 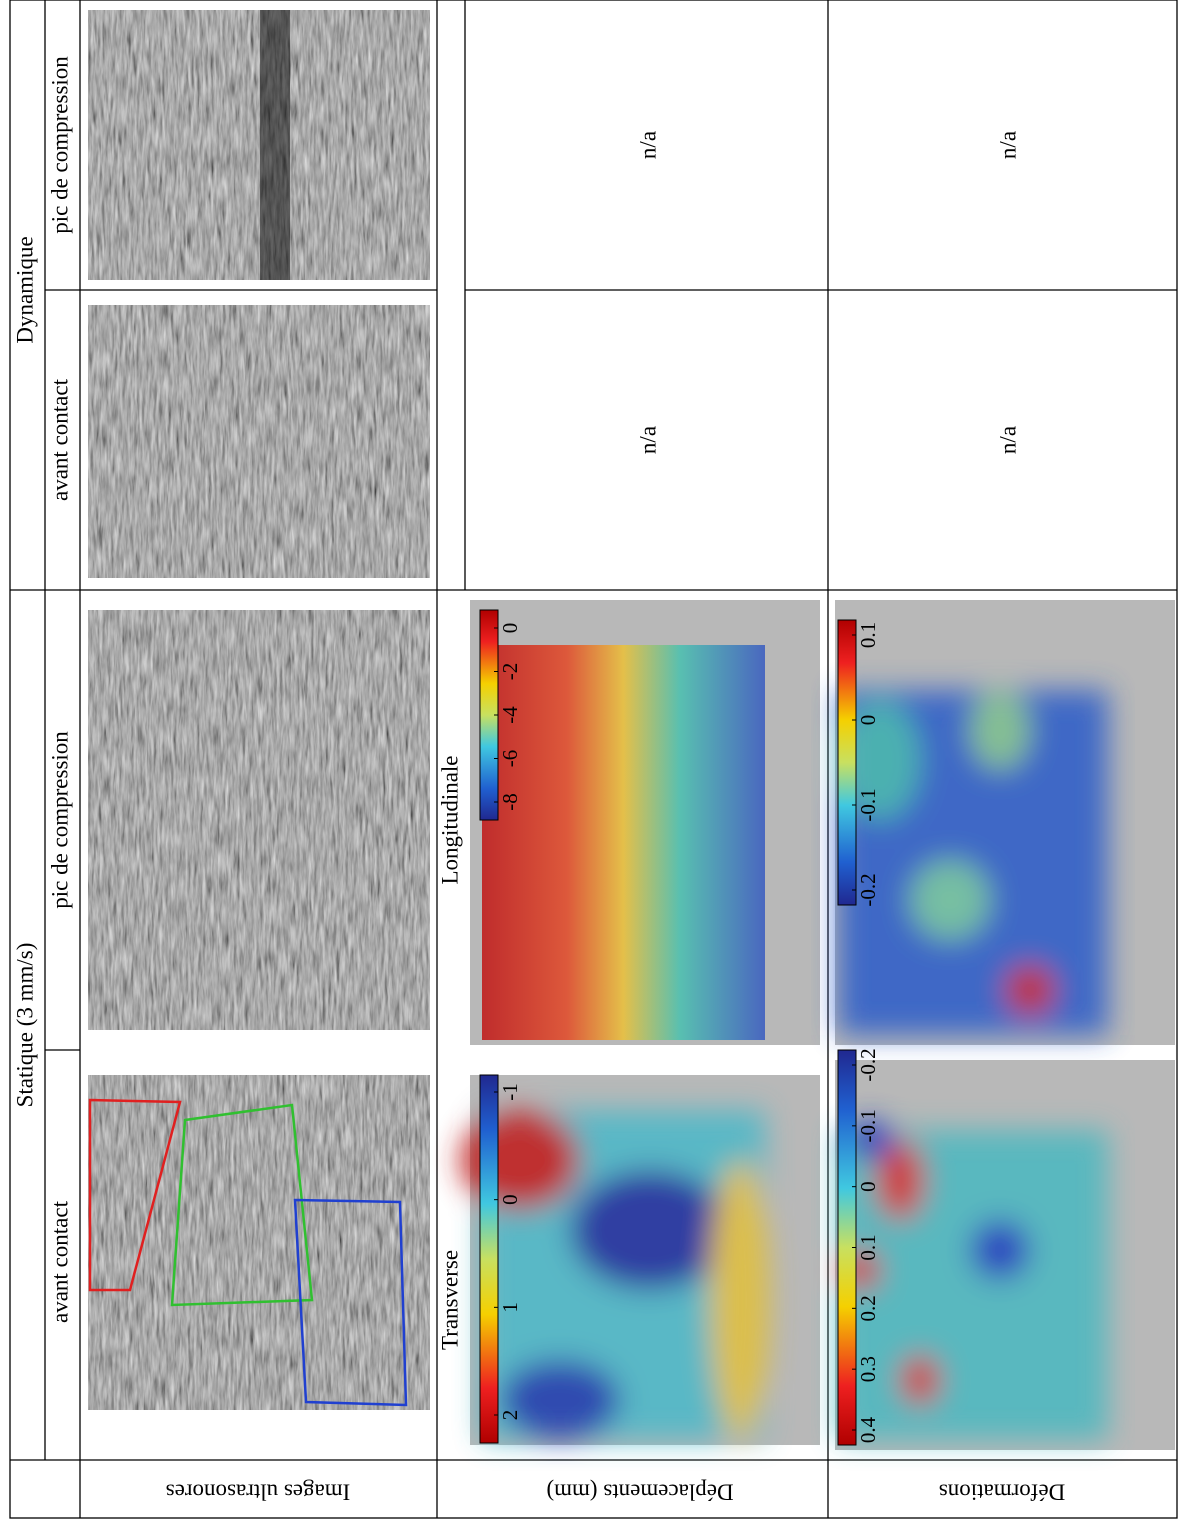 What do you see at coordinates (24, 289) in the screenshot?
I see `header-dynamic: Dynamique` at bounding box center [24, 289].